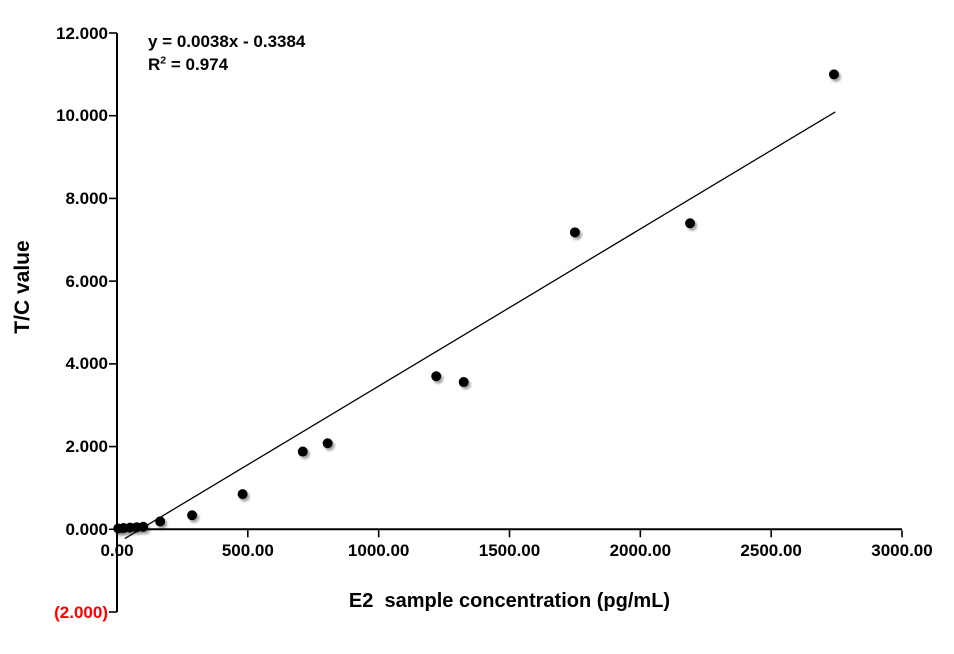 Image resolution: width=954 pixels, height=654 pixels. I want to click on trendline-equation-text: y = 0.0038x - 0.3384, so click(227, 41).